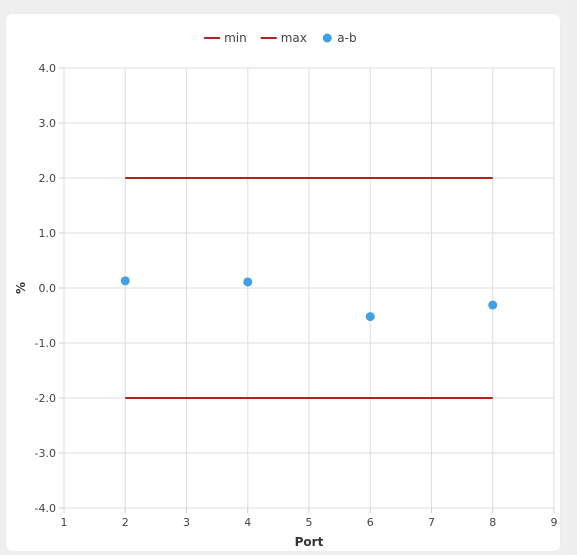  Describe the element at coordinates (346, 38) in the screenshot. I see `legend-item-label: a-b` at that location.